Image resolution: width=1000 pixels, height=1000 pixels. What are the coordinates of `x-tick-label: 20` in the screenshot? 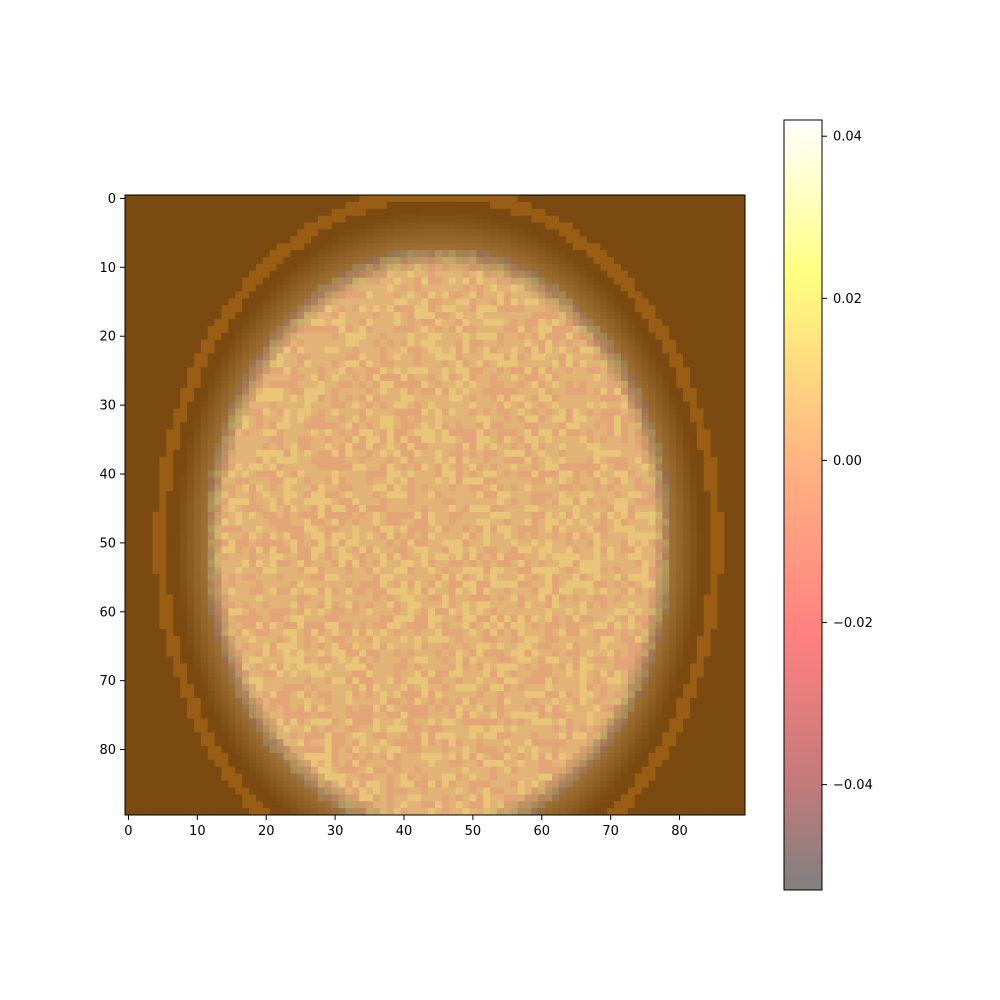 It's located at (266, 831).